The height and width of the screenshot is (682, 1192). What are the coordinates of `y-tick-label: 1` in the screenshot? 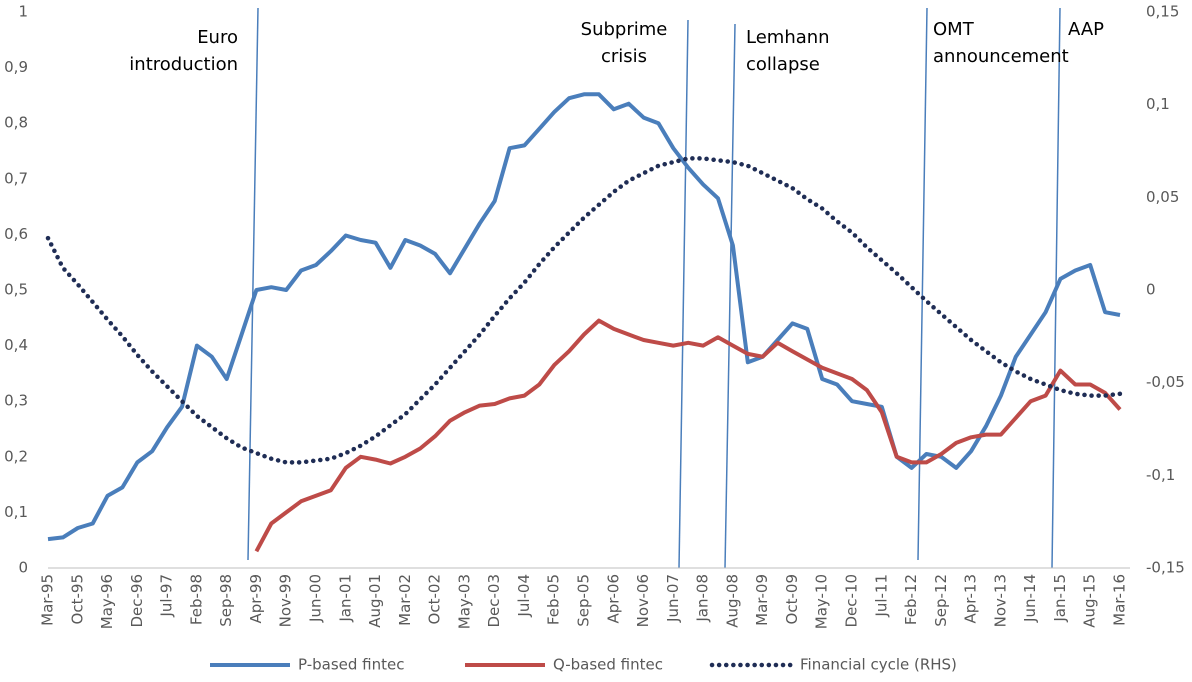 It's located at (23, 12).